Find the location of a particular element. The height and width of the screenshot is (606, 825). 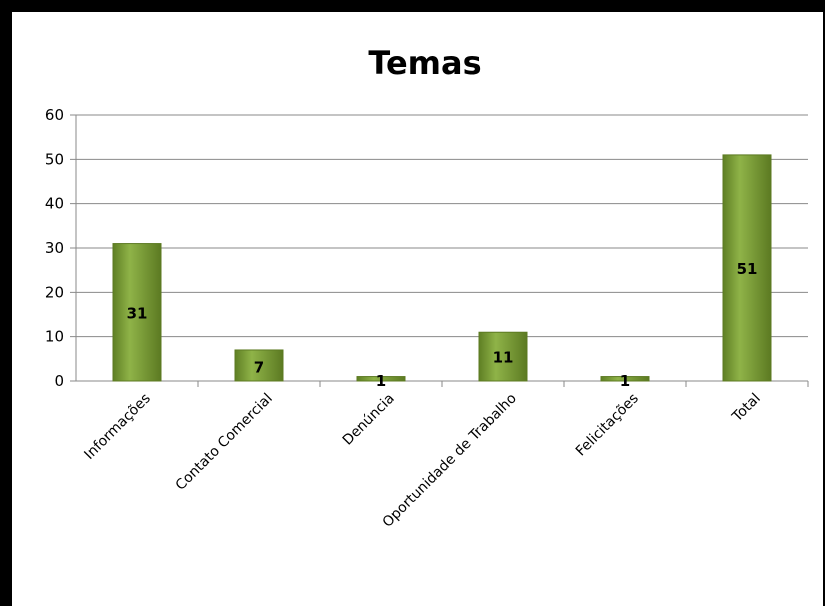

category-label: Oportunidade de Trabalho is located at coordinates (450, 461).